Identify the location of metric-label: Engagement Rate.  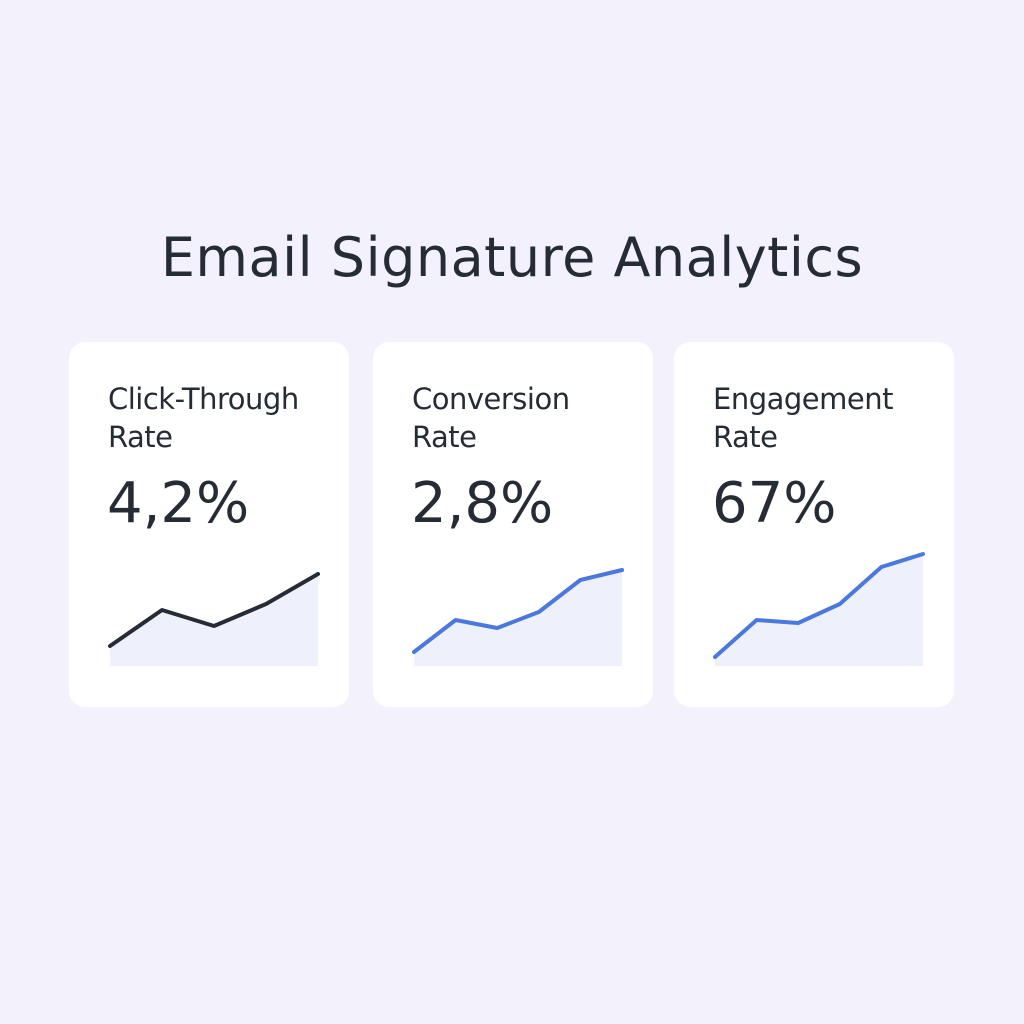
(803, 418).